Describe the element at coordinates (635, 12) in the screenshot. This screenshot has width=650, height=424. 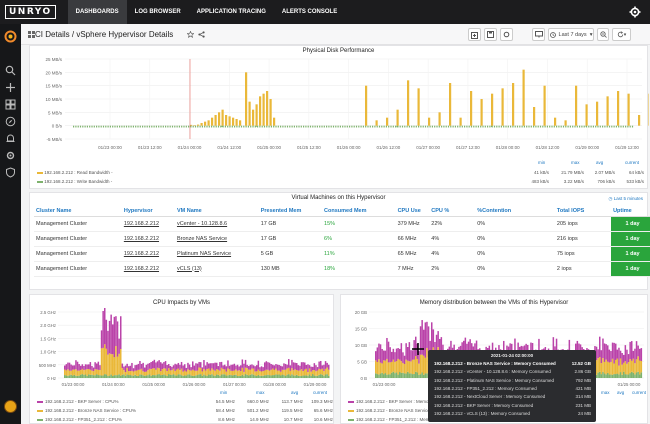
I see `gear-icon` at that location.